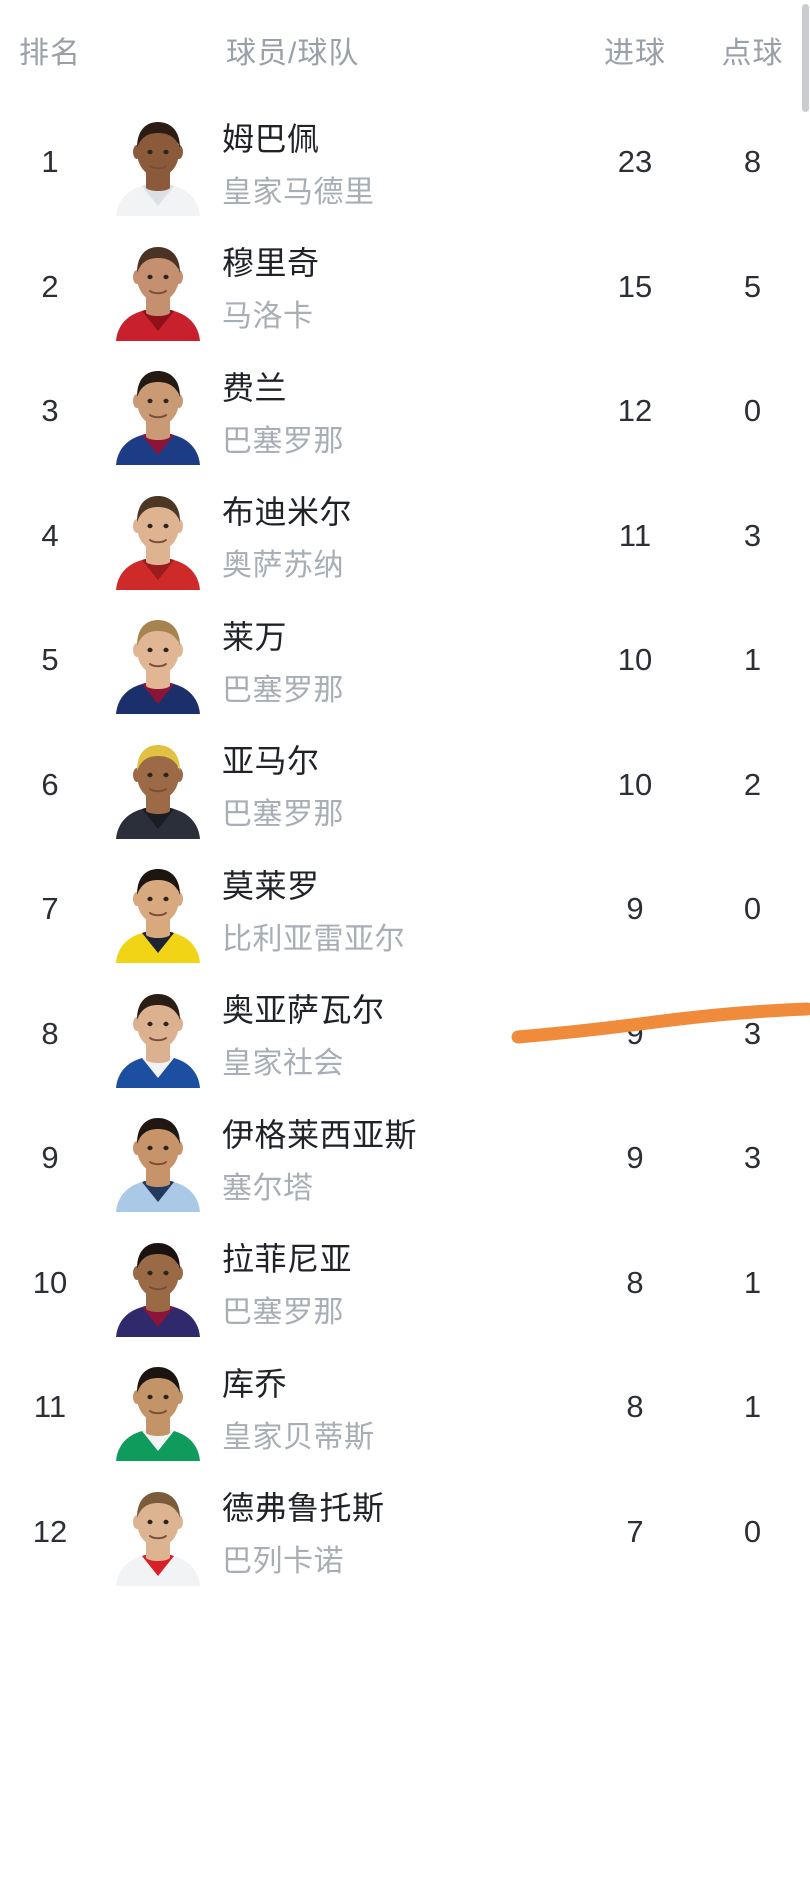 The width and height of the screenshot is (810, 1889). Describe the element at coordinates (50, 1282) in the screenshot. I see `row-rank: 10` at that location.